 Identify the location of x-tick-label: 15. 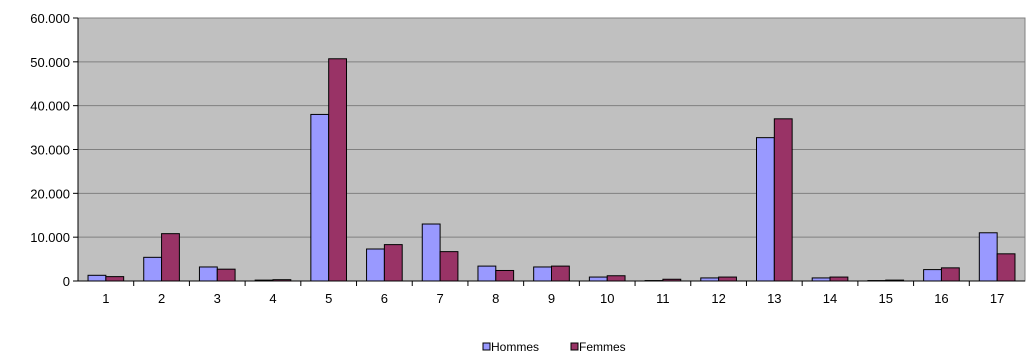
(886, 298).